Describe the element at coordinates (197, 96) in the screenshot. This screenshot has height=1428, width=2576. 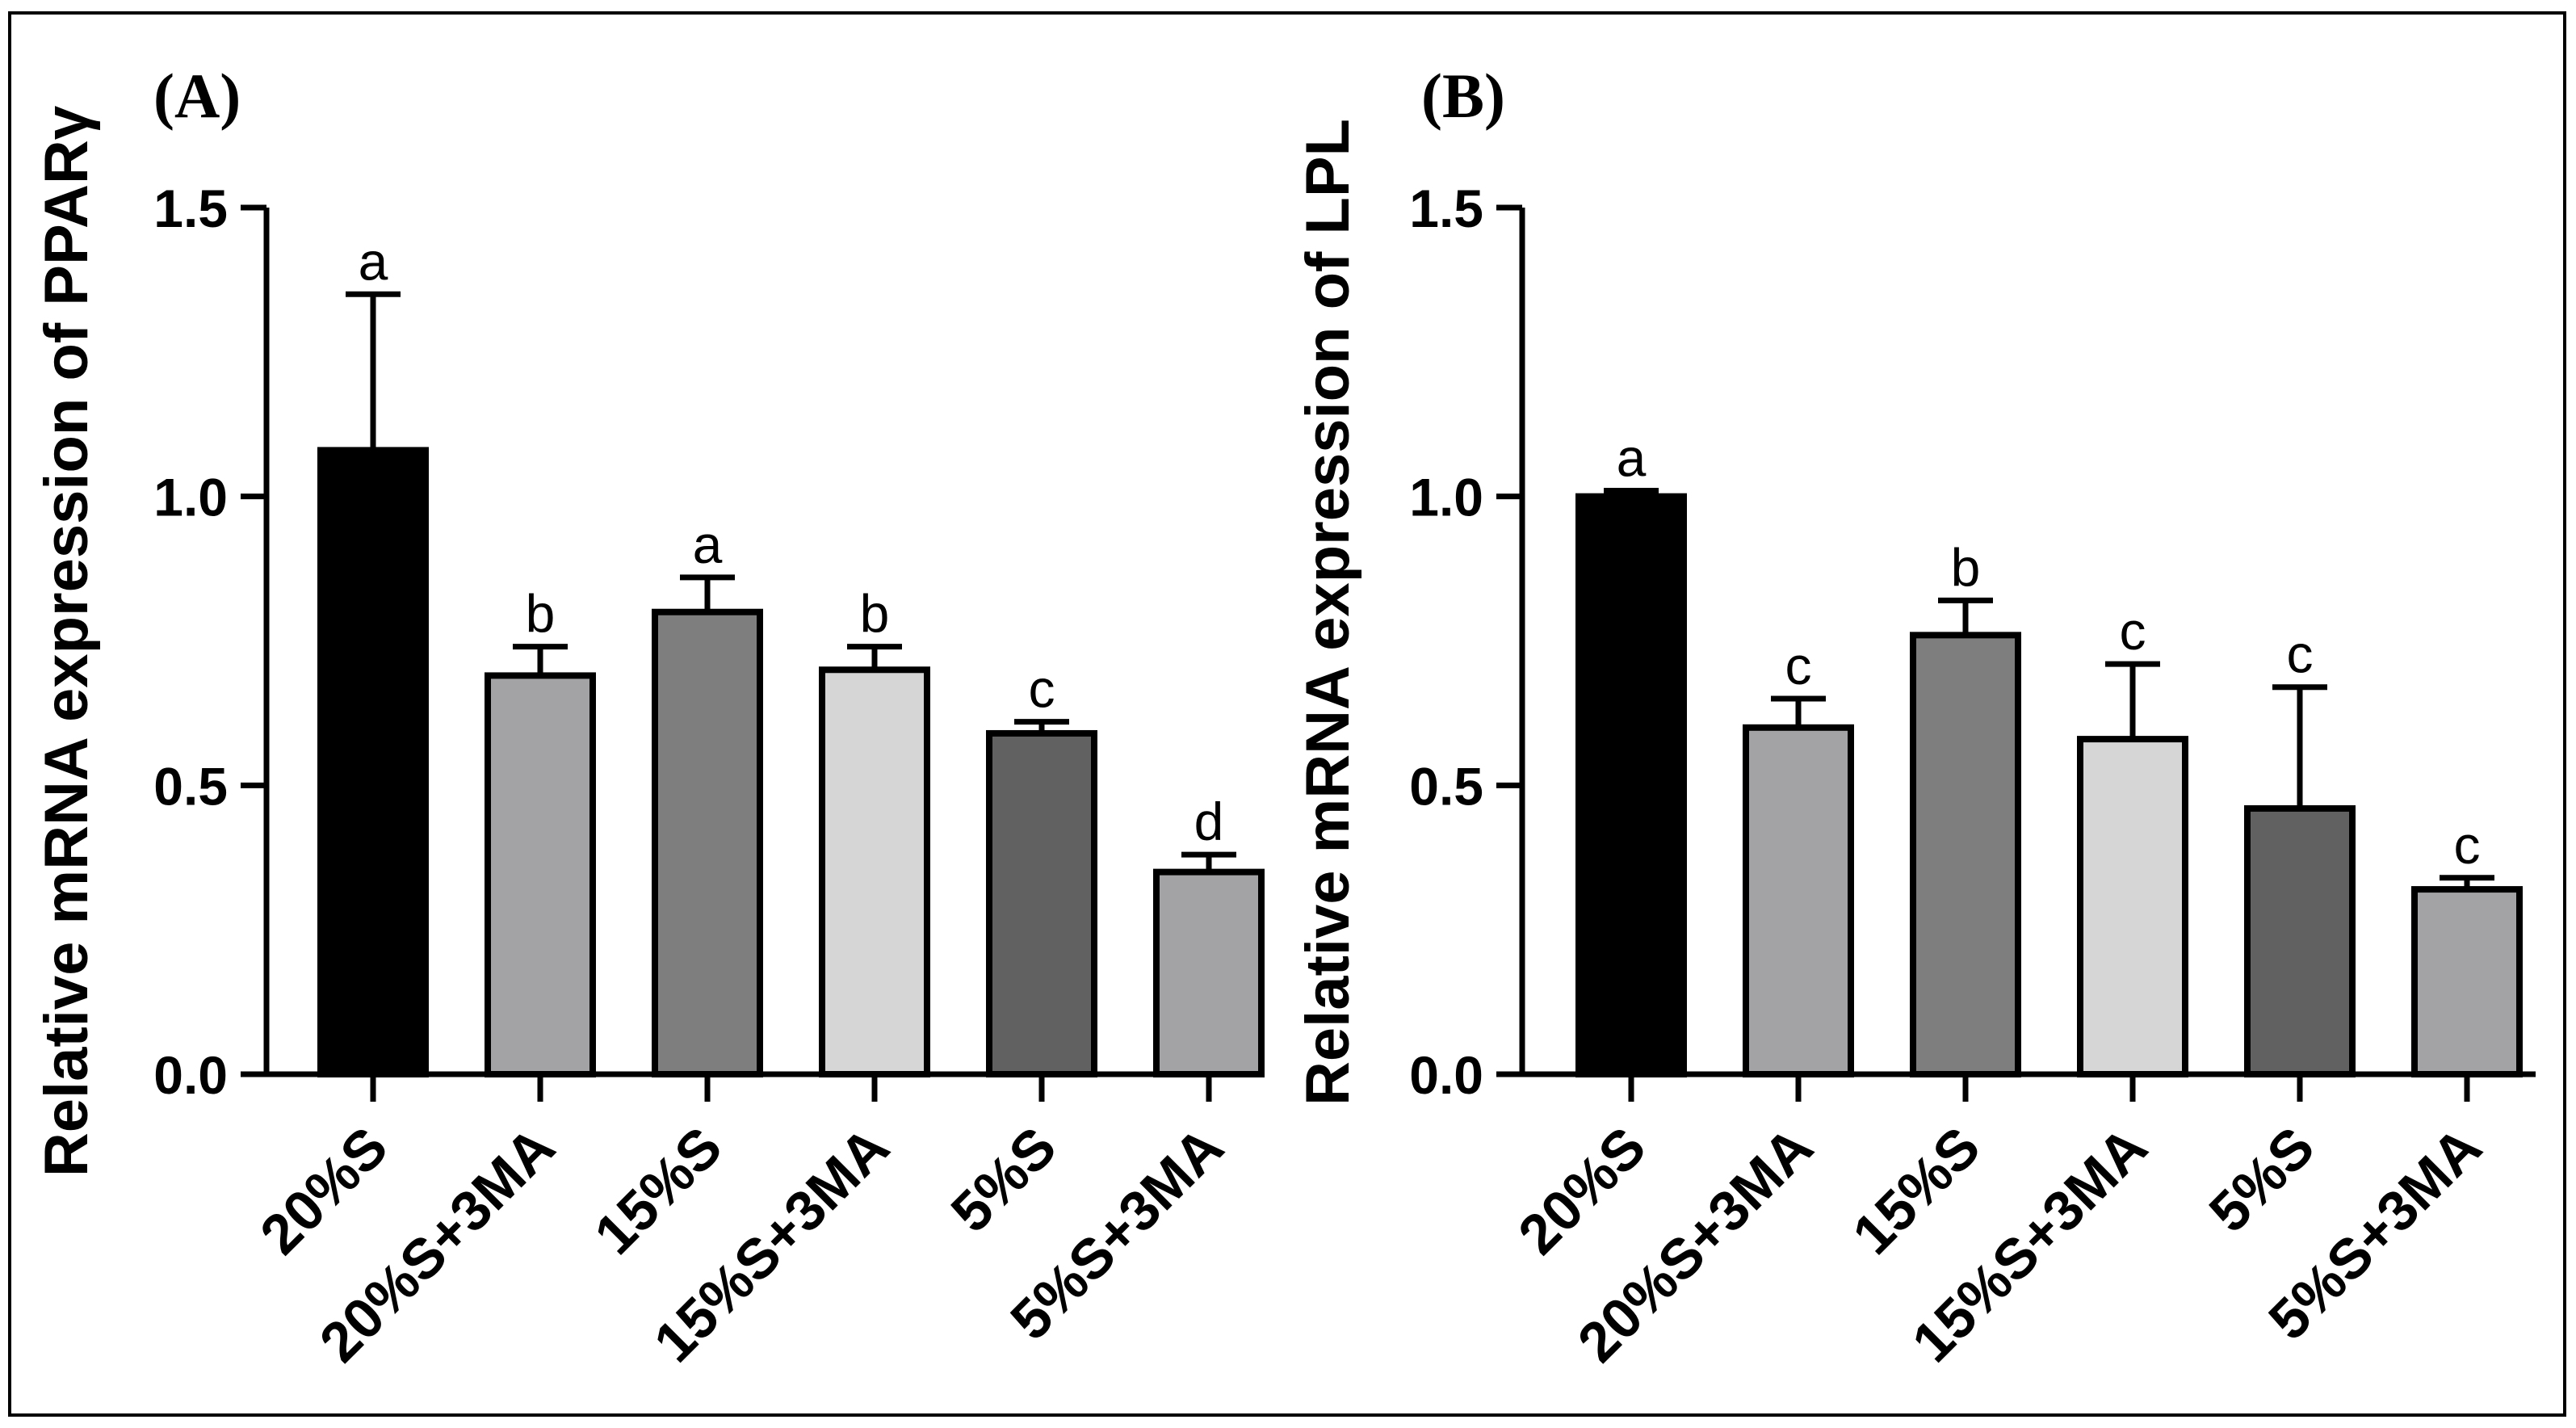
I see `panel-label: (A)` at that location.